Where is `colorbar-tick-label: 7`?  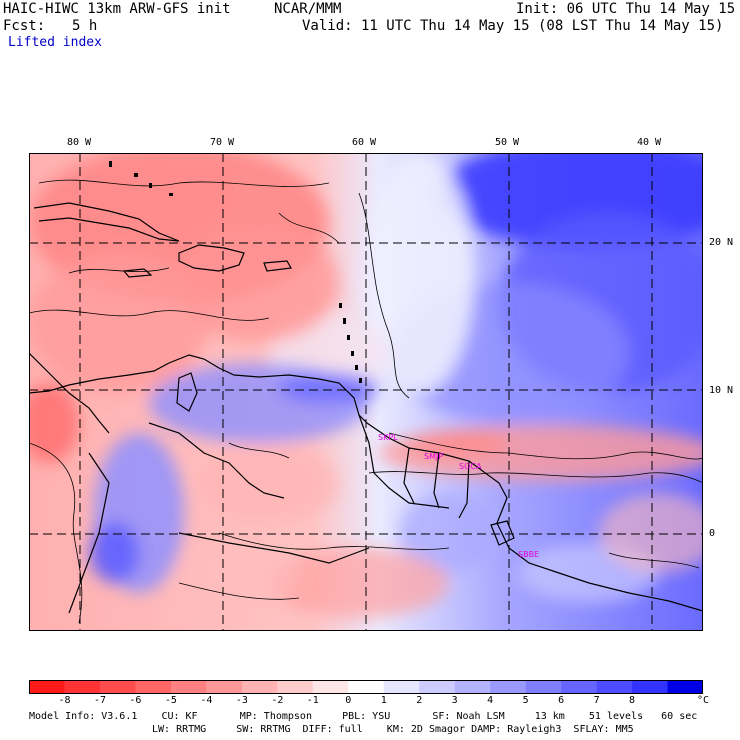
colorbar-tick-label: 7 is located at coordinates (596, 700).